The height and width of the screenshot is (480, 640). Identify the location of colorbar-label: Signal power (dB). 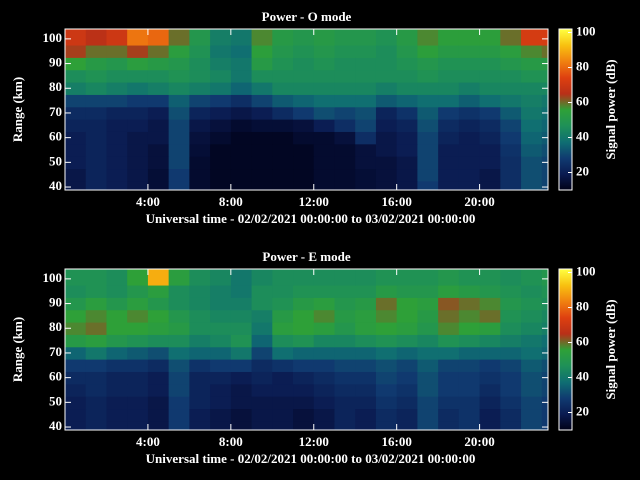
(610, 349).